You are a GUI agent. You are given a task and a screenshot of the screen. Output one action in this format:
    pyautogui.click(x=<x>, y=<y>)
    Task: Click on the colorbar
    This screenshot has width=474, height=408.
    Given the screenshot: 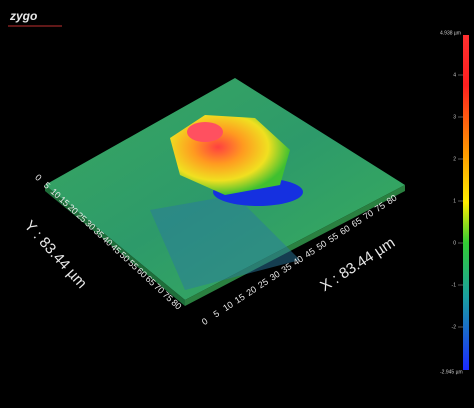 What is the action you would take?
    pyautogui.click(x=466, y=202)
    